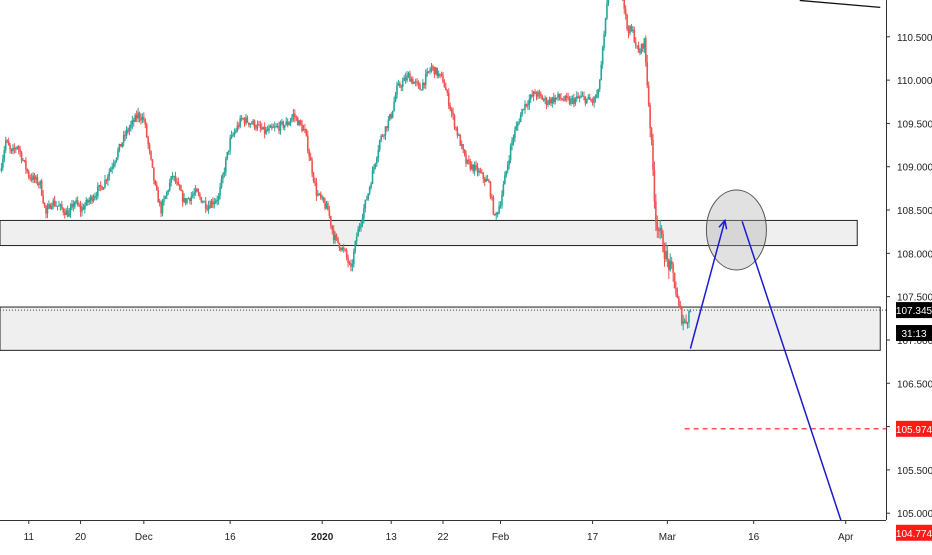 The width and height of the screenshot is (932, 555). Describe the element at coordinates (466, 535) in the screenshot. I see `time-axis` at that location.